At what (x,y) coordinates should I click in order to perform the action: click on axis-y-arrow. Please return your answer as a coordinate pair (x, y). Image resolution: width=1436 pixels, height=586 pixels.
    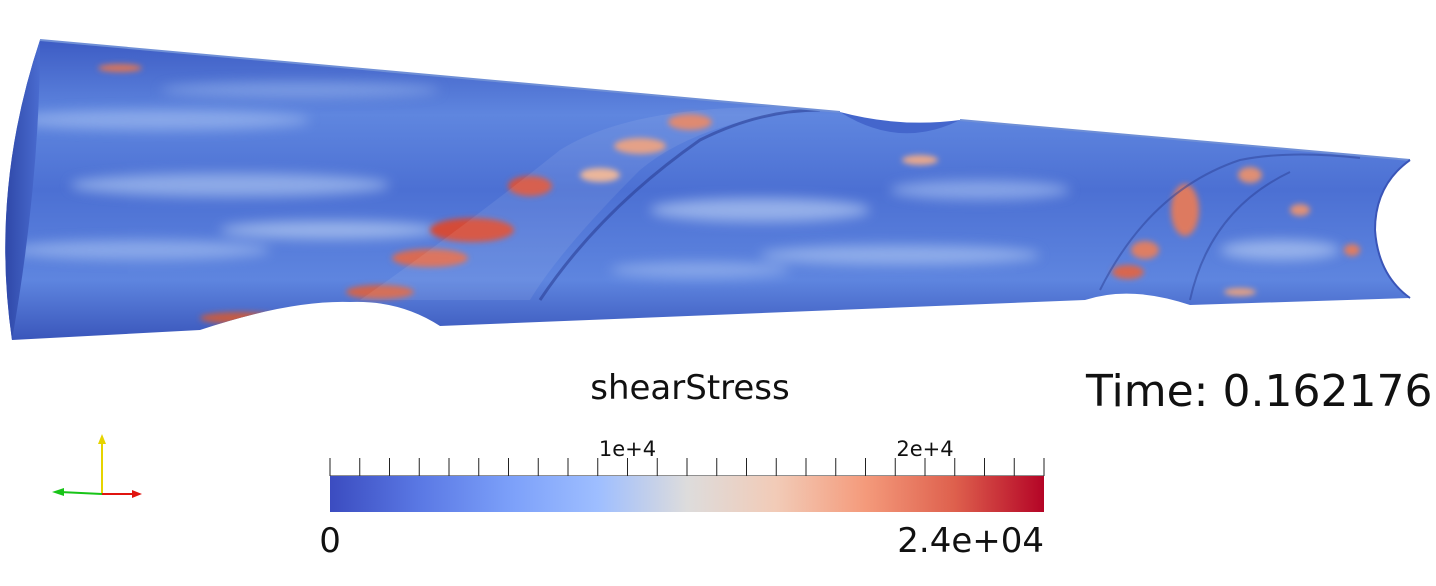
    Looking at the image, I should click on (102, 439).